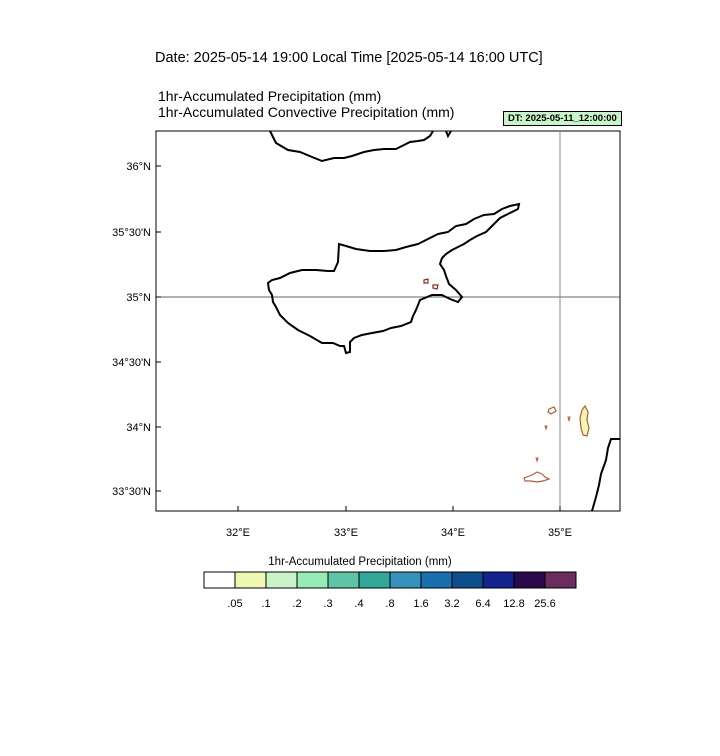  Describe the element at coordinates (448, 134) in the screenshot. I see `coastline-north-islet` at that location.